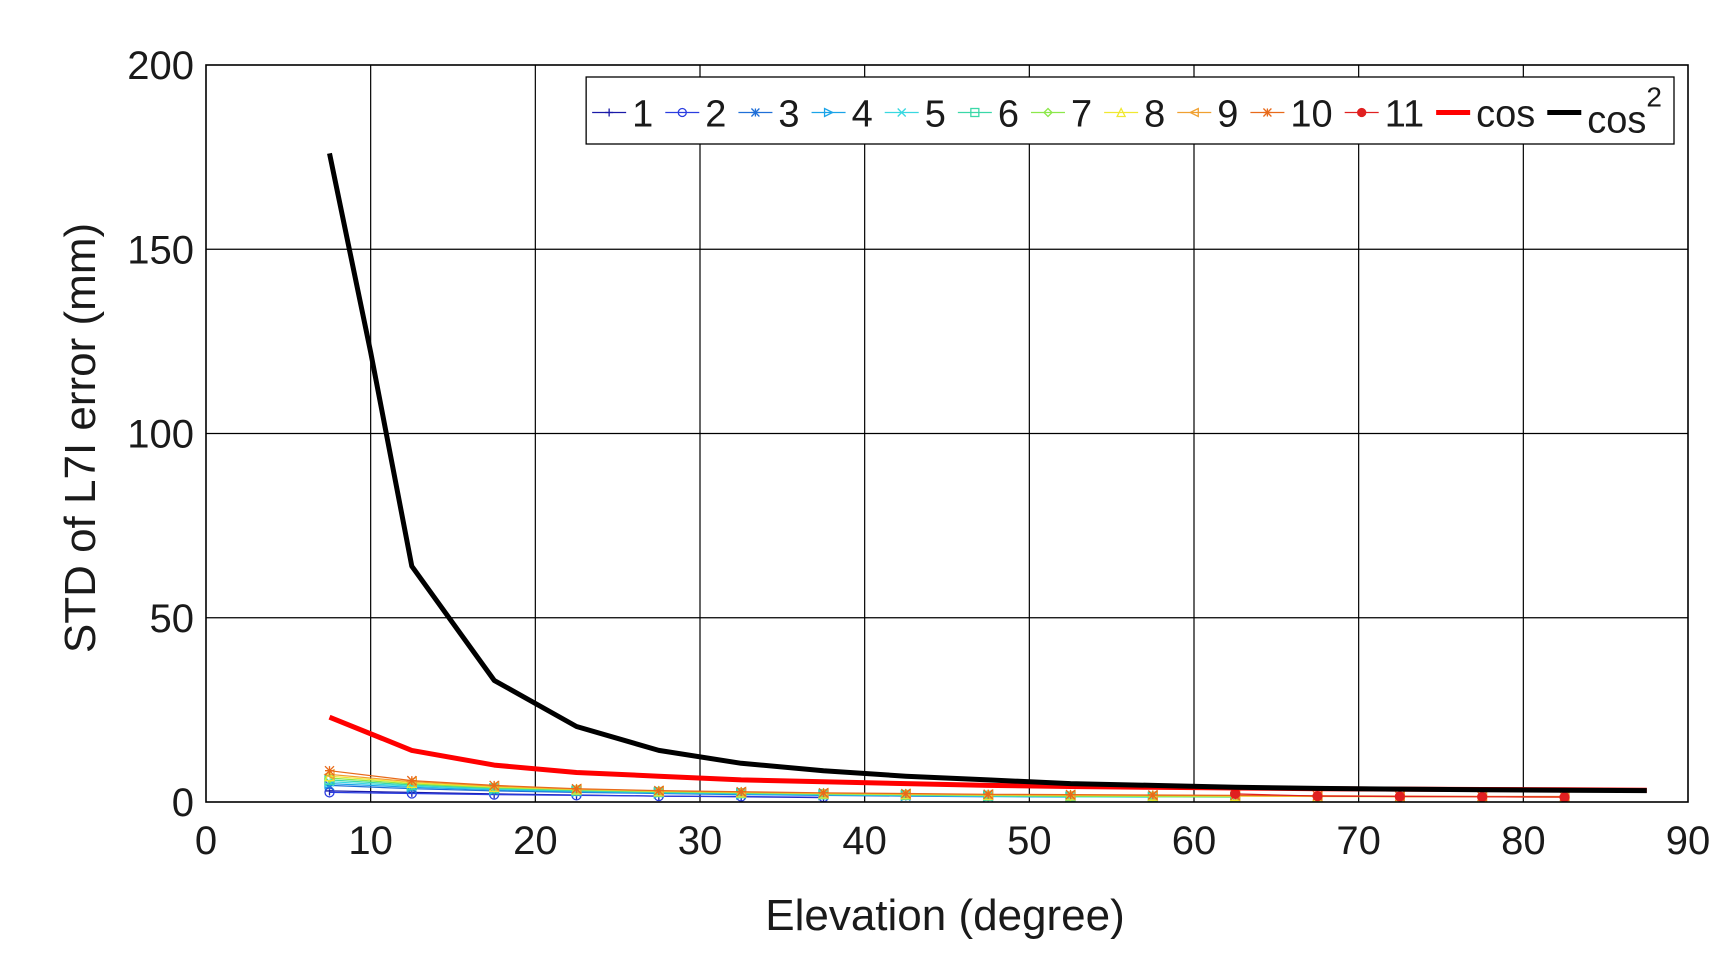 The height and width of the screenshot is (971, 1730). What do you see at coordinates (1311, 115) in the screenshot?
I see `legend-label: 10` at bounding box center [1311, 115].